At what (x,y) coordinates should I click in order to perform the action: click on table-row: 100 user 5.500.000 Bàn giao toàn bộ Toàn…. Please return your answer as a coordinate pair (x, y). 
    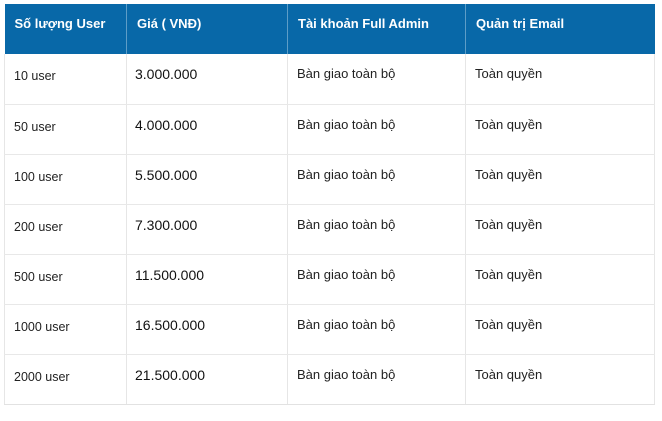
    Looking at the image, I should click on (329, 179).